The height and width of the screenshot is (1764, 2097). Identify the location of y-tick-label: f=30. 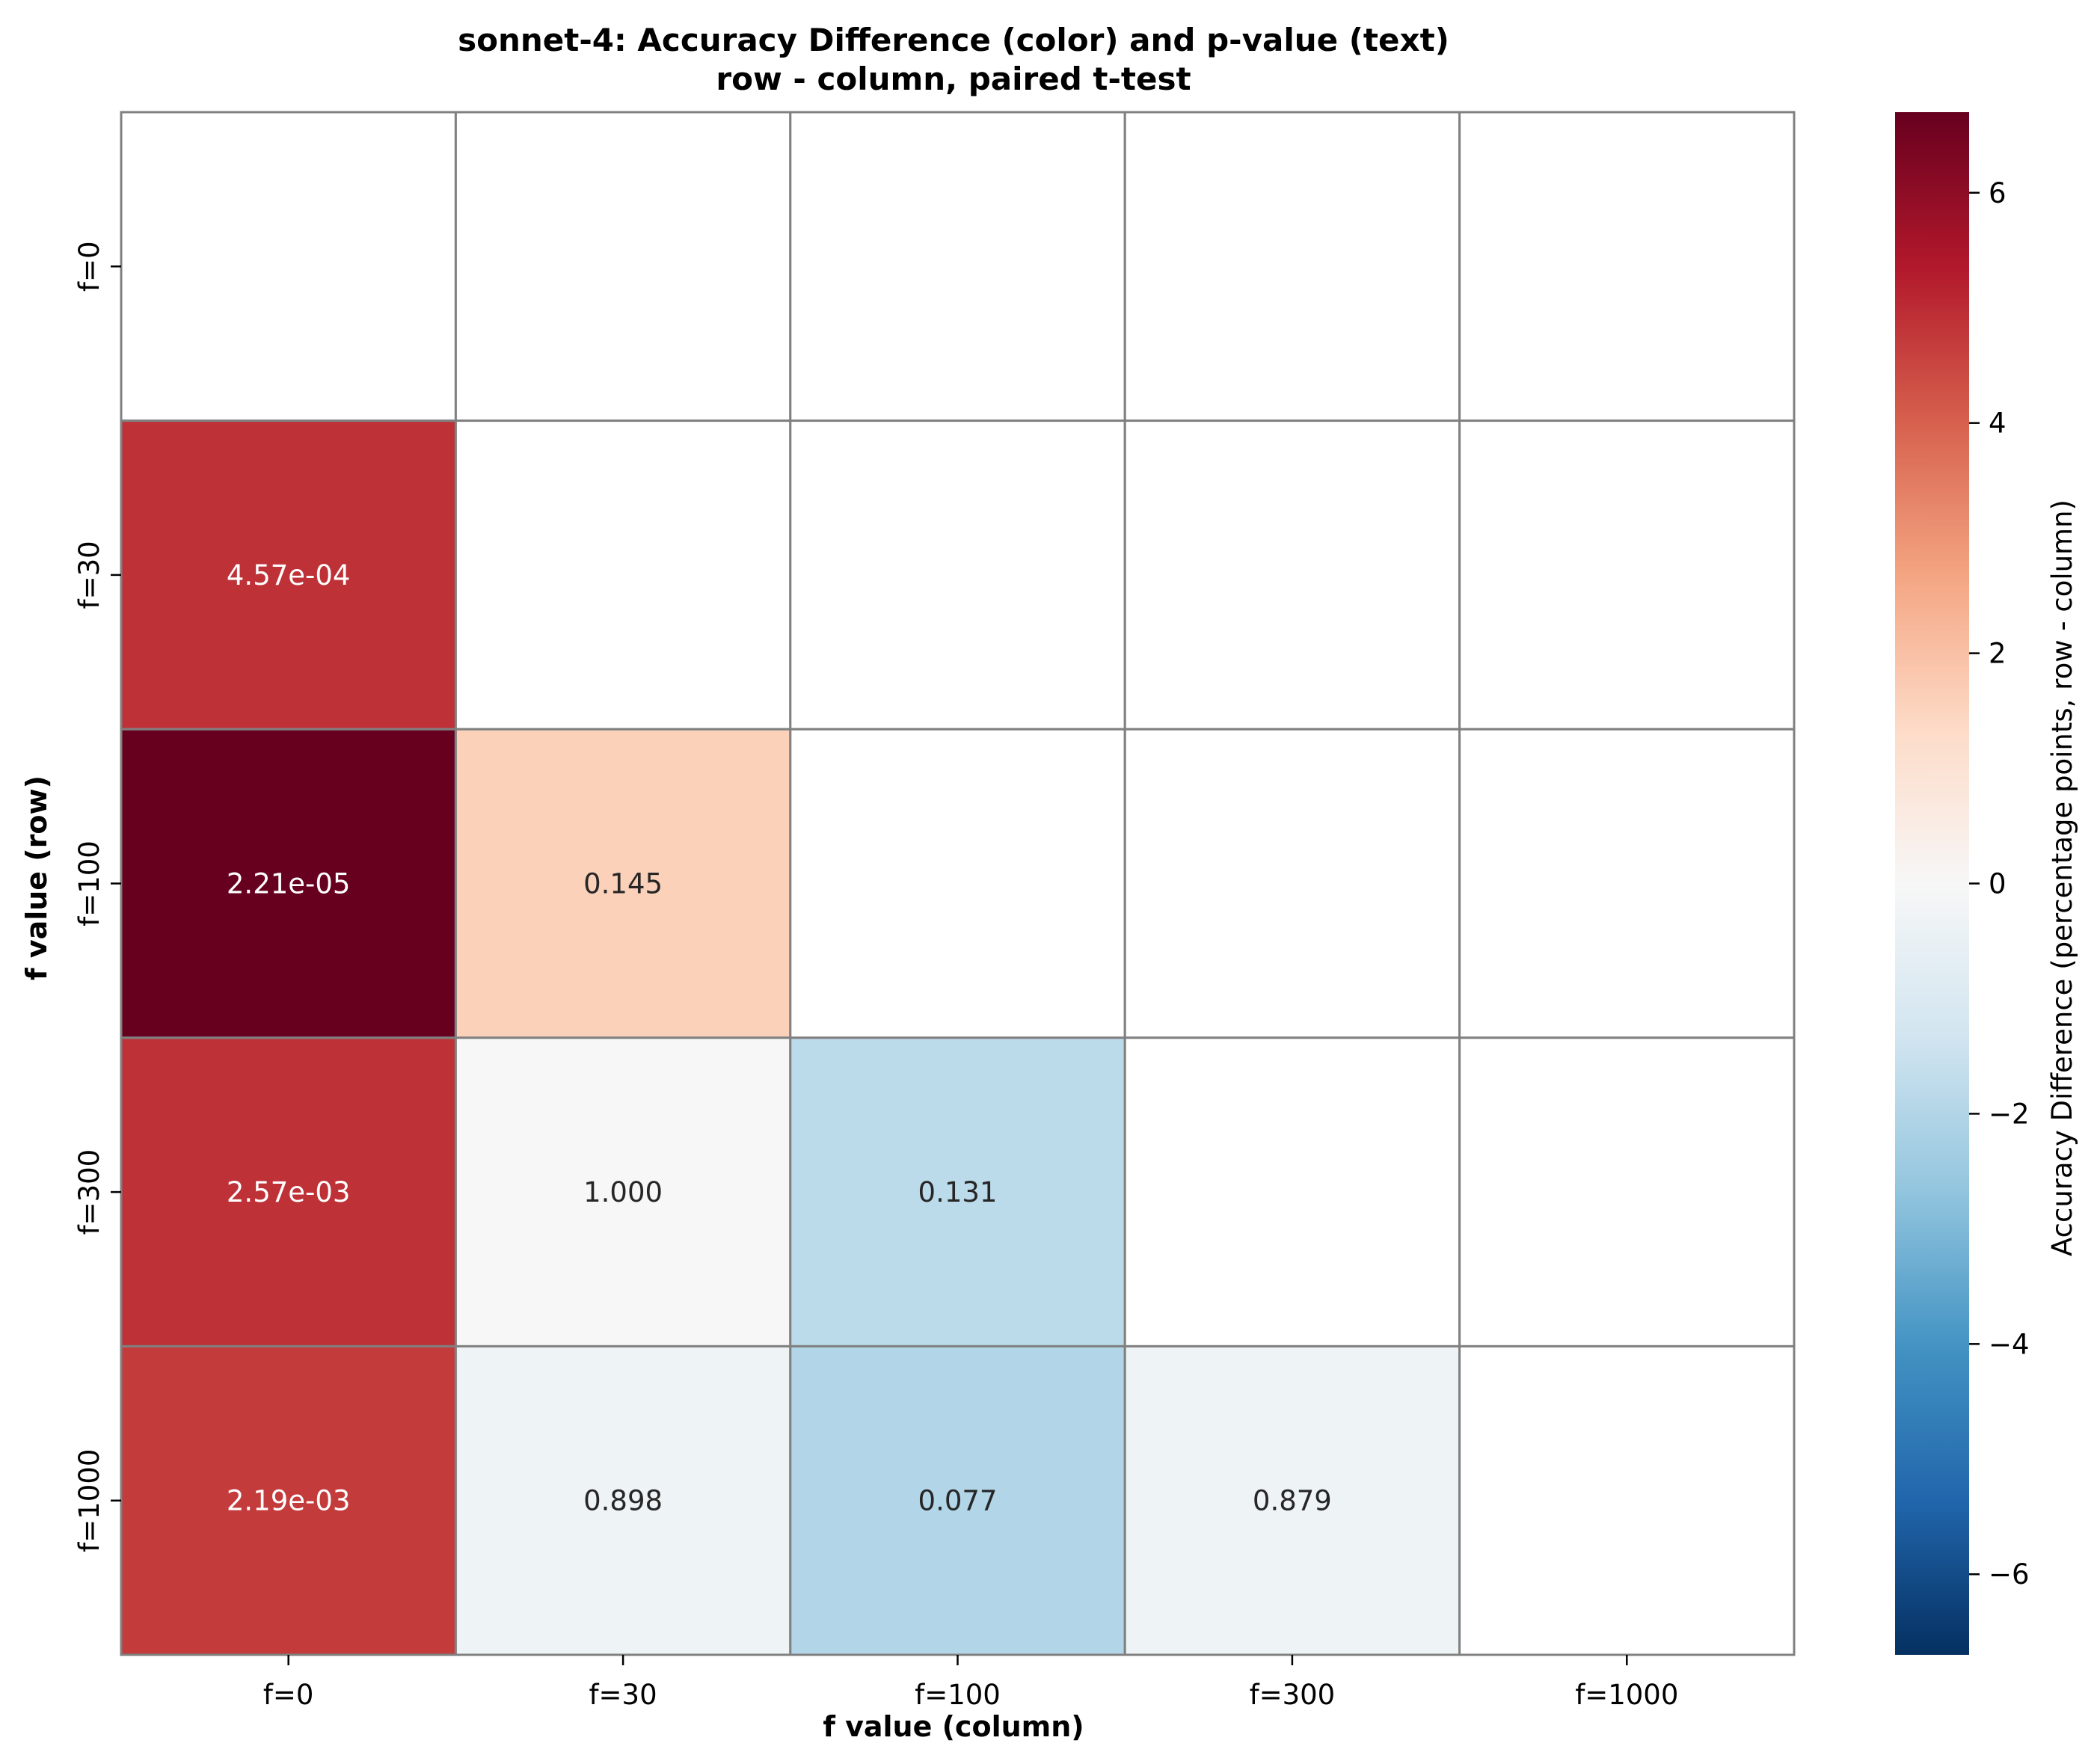
(89, 575).